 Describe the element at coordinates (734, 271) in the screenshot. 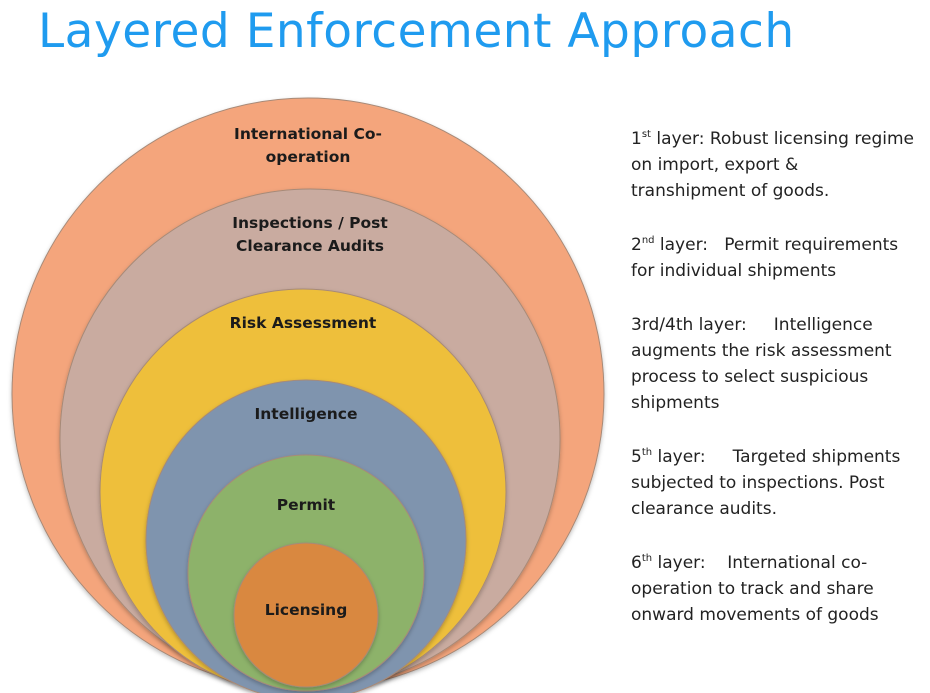

I see `layer-note-text: for individual shipments` at that location.